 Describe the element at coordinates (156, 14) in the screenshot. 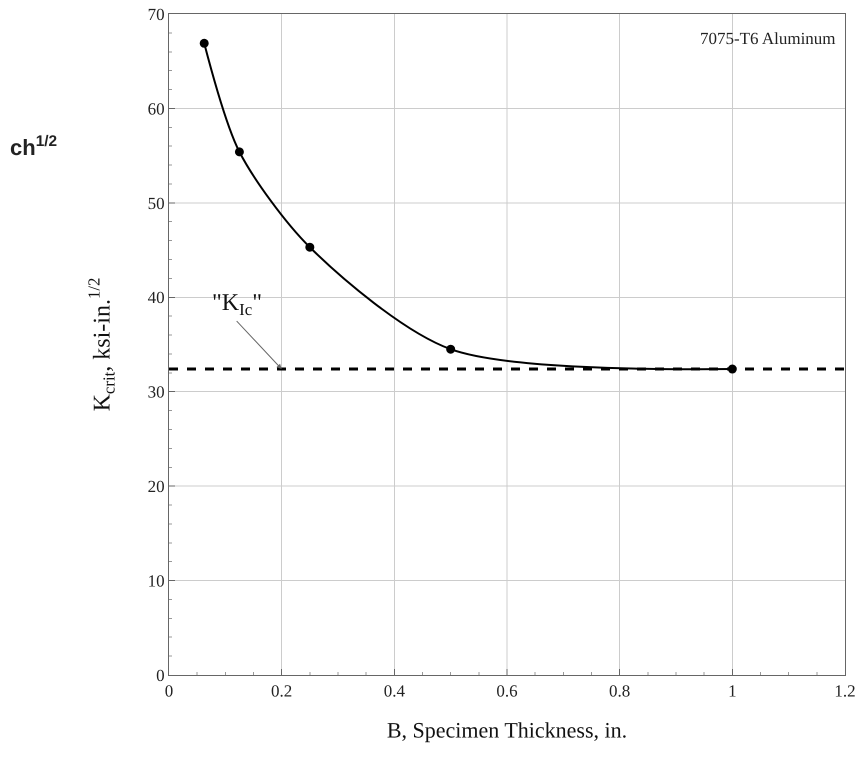

I see `y-tick-label: 70` at that location.